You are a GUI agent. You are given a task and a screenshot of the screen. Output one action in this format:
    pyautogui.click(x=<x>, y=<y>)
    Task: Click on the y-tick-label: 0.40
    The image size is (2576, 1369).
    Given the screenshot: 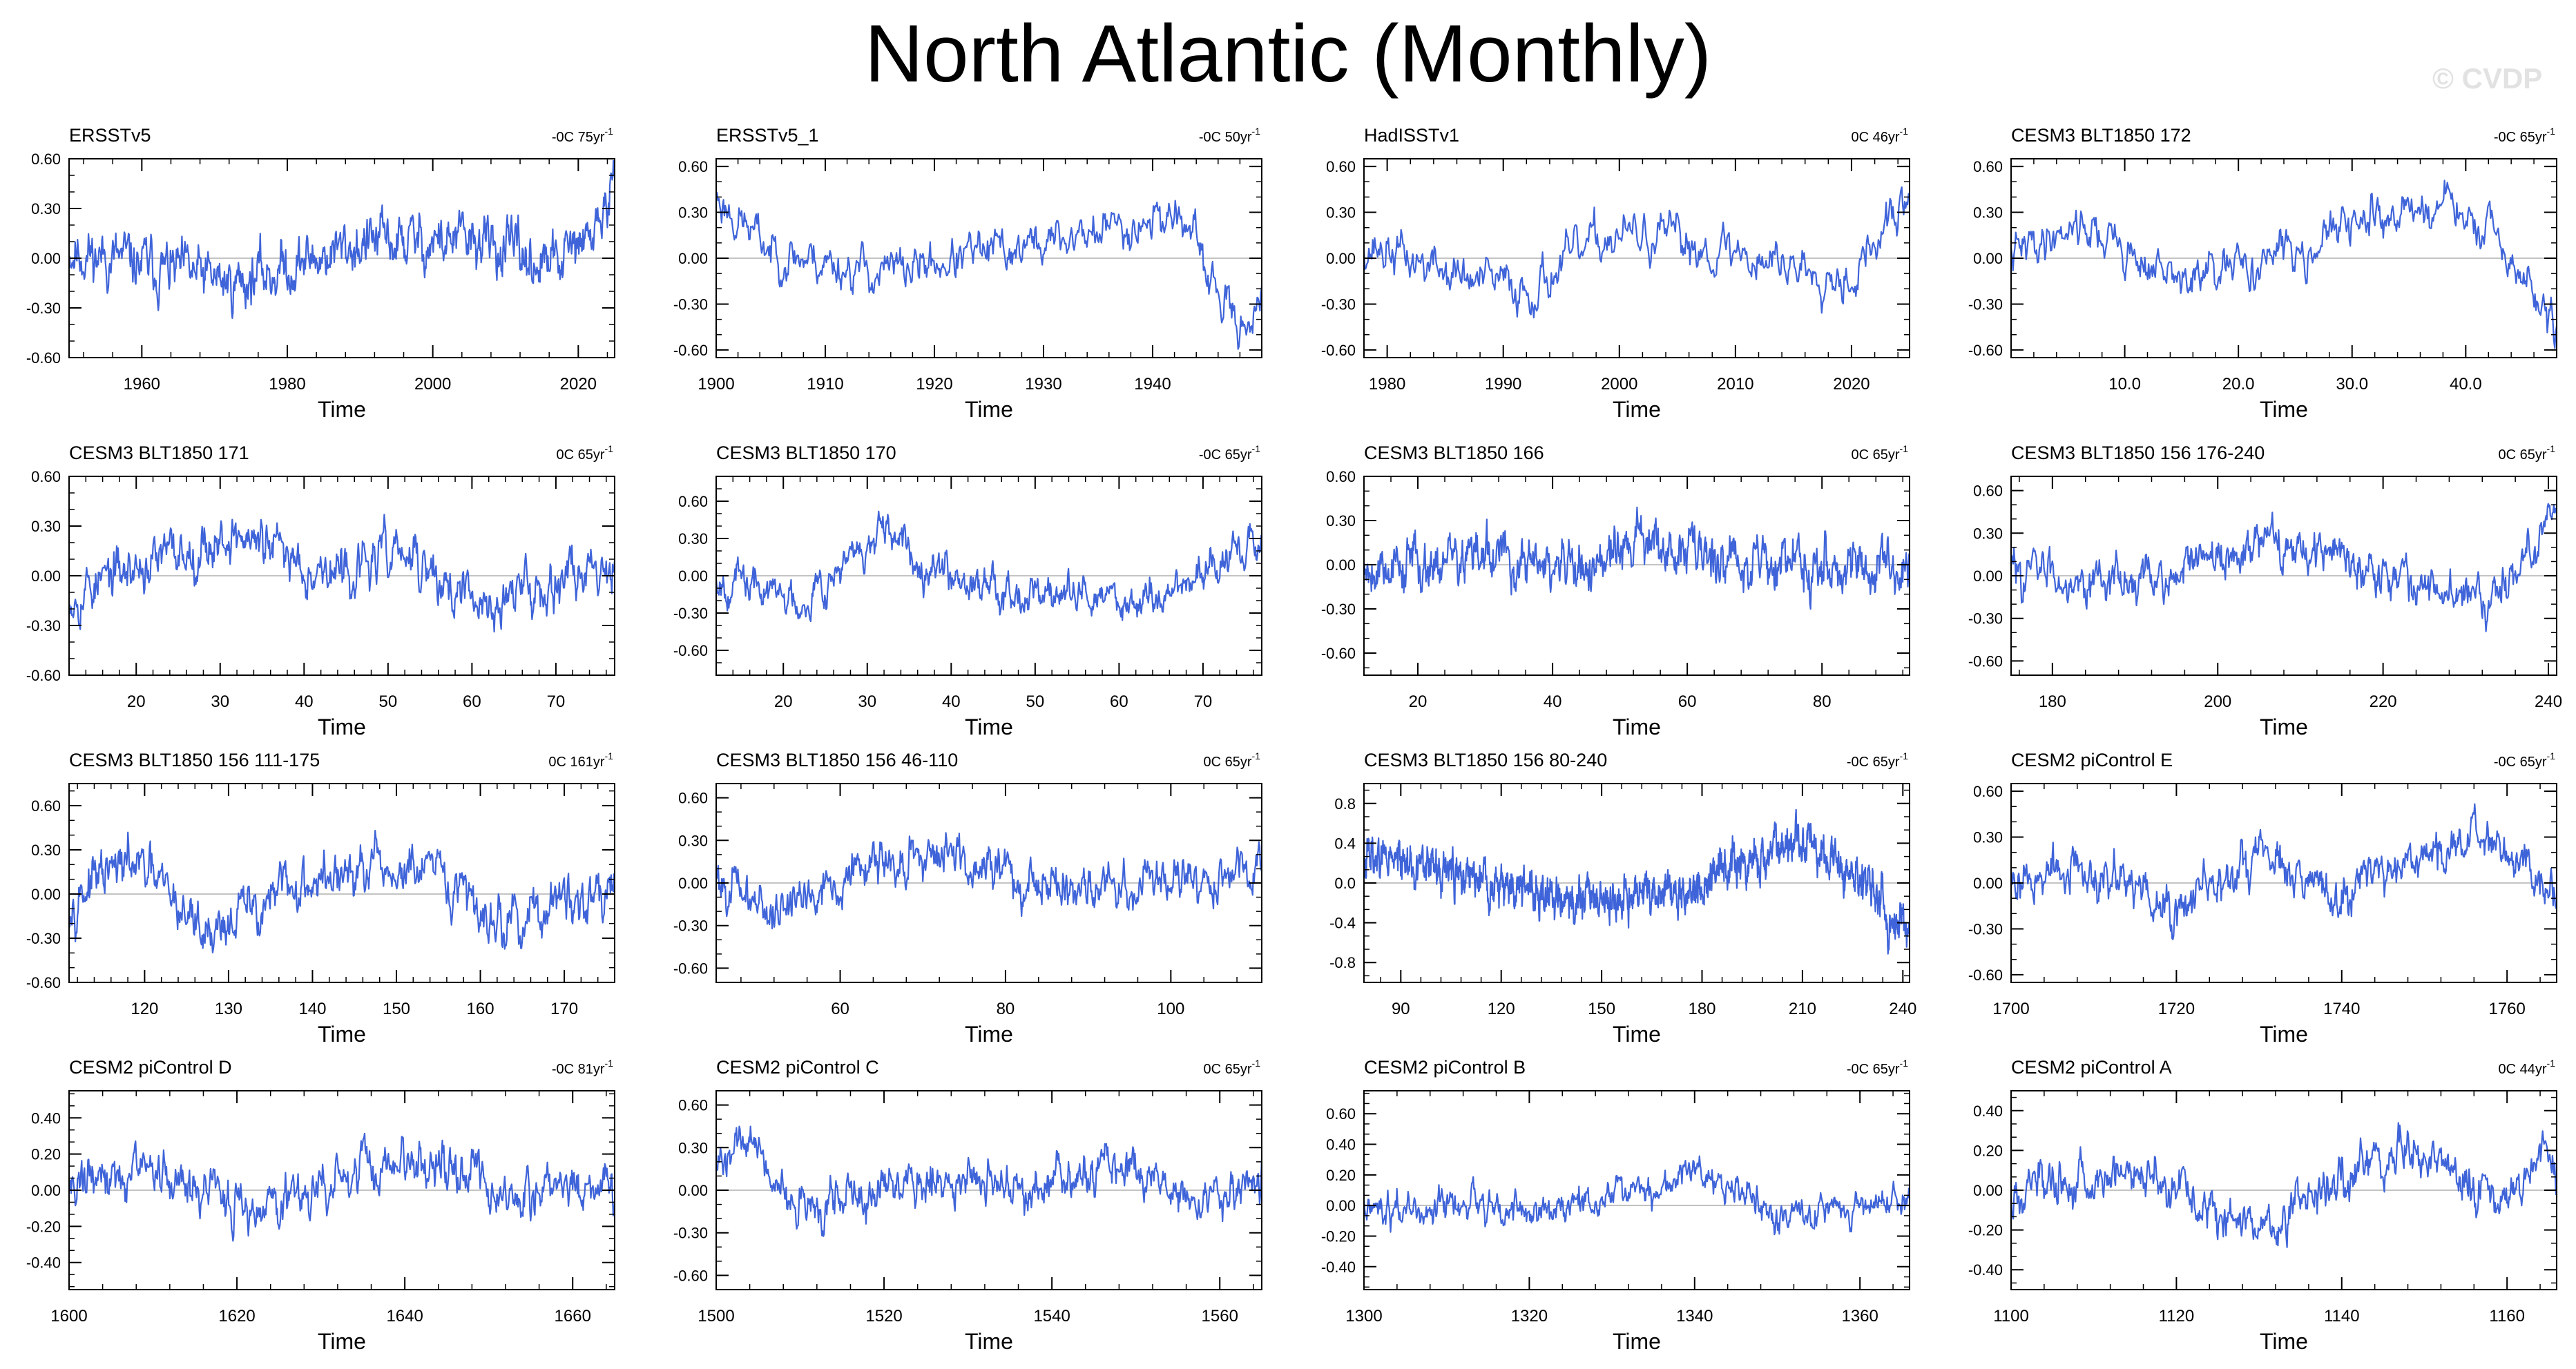 What is the action you would take?
    pyautogui.click(x=1988, y=1111)
    